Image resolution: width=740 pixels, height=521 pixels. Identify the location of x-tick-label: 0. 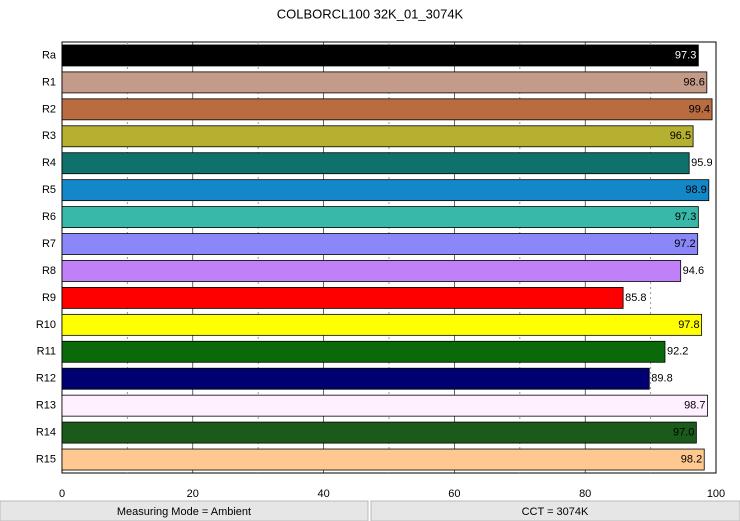
(62, 494).